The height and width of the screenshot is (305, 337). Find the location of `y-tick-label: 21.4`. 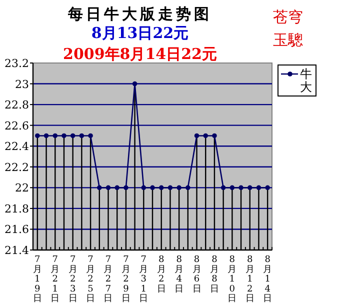

y-tick-label: 21.4 is located at coordinates (16, 250).